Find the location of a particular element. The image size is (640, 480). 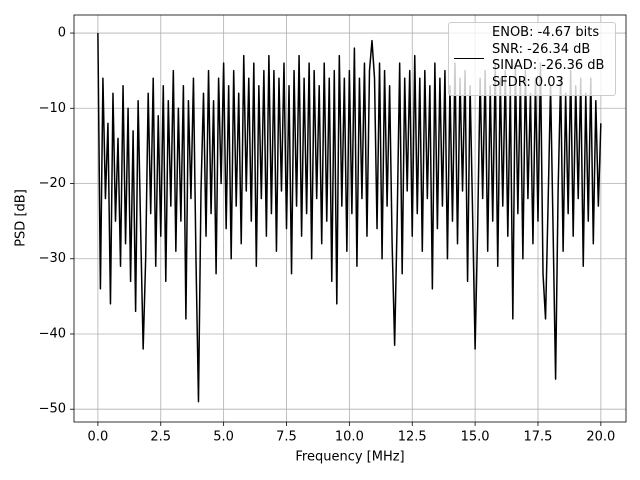

y-tick-label: 0 is located at coordinates (62, 33).